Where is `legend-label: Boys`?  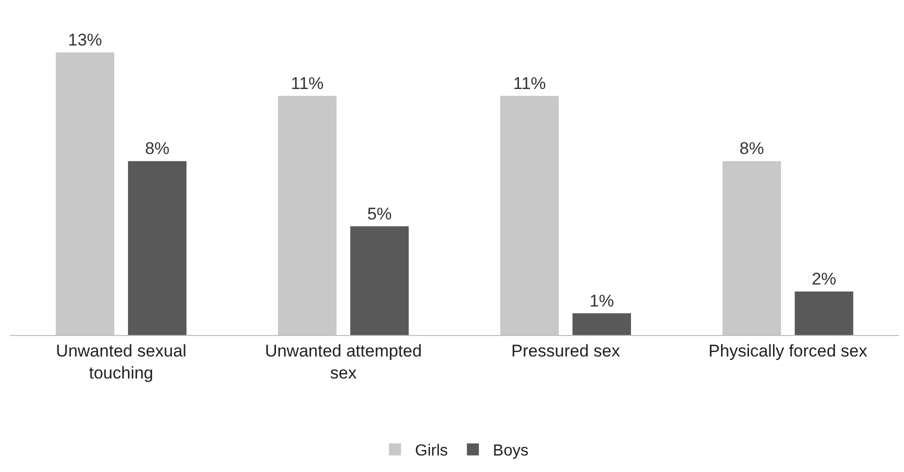
legend-label: Boys is located at coordinates (510, 451).